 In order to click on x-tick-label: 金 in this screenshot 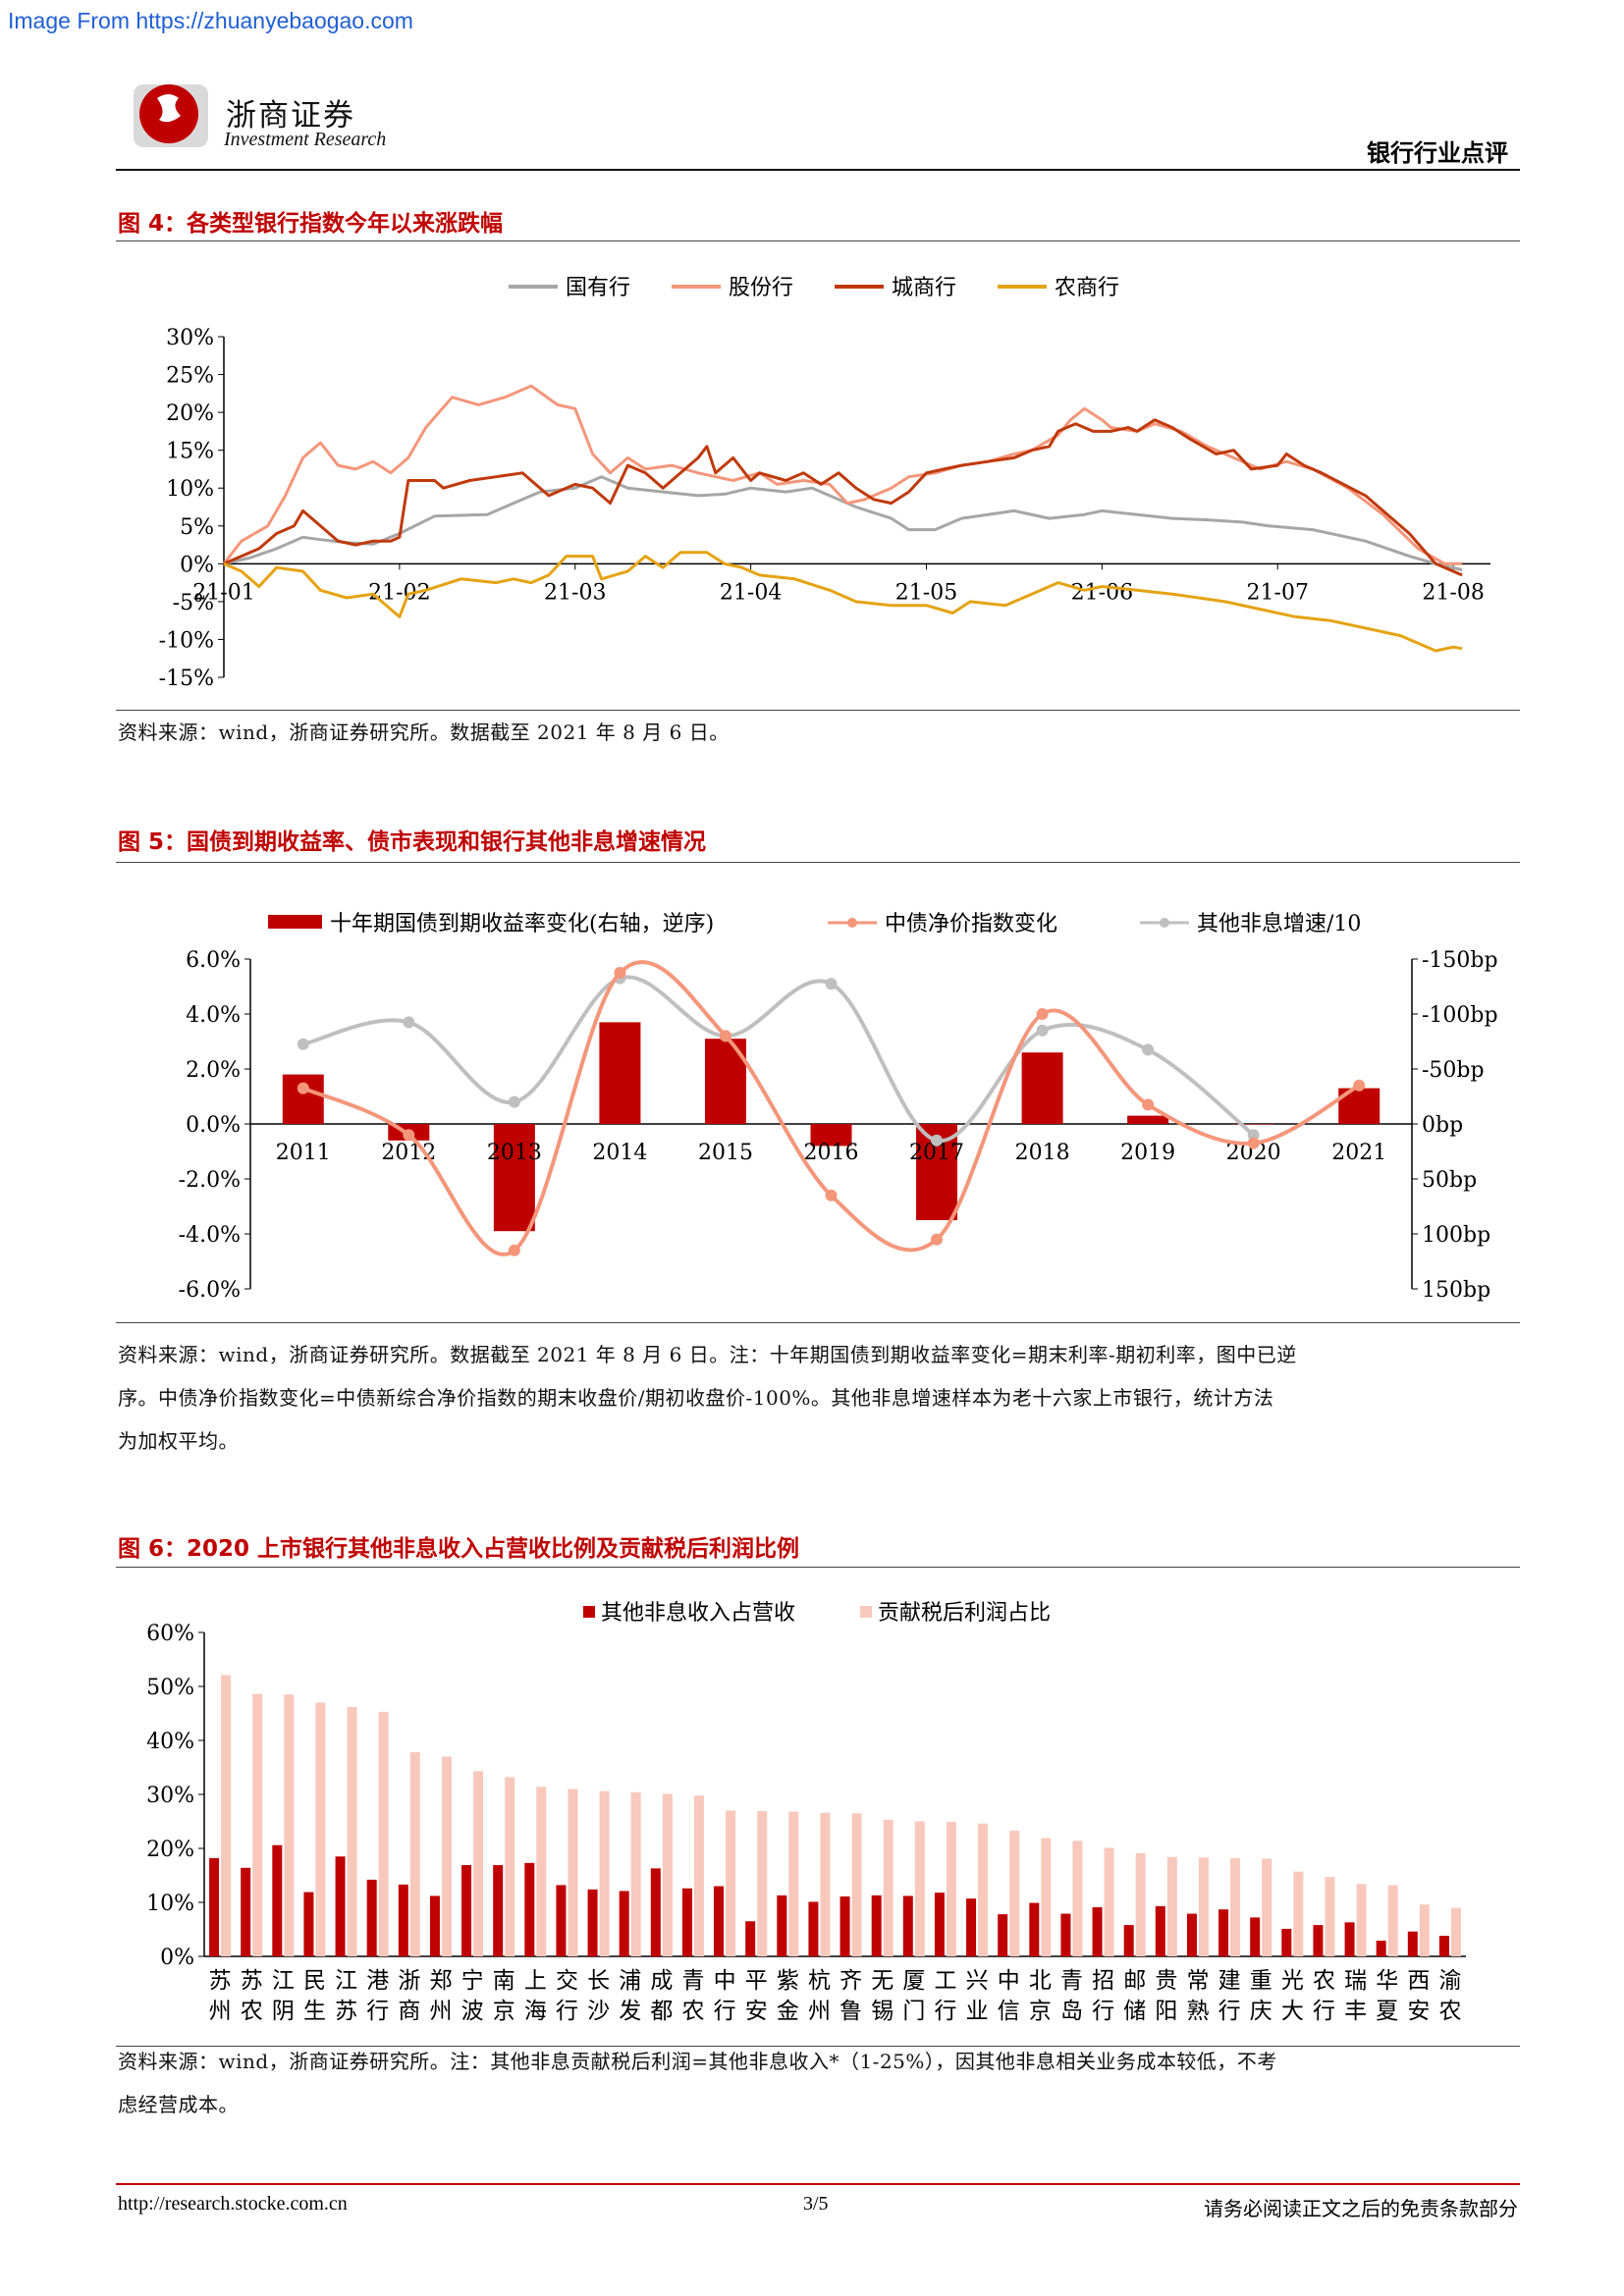, I will do `click(788, 2012)`.